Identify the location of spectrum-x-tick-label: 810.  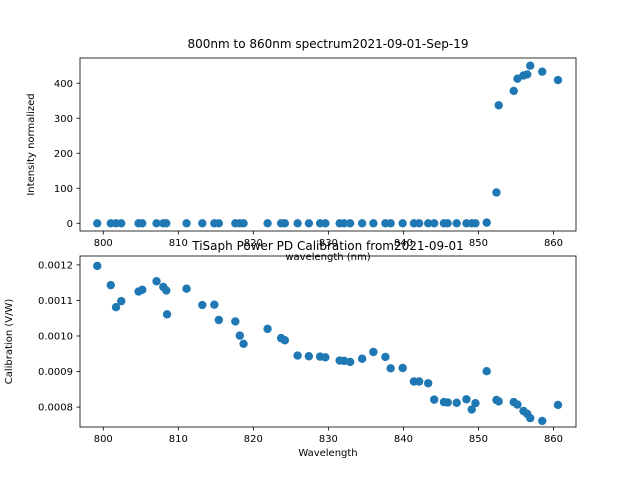
(178, 243).